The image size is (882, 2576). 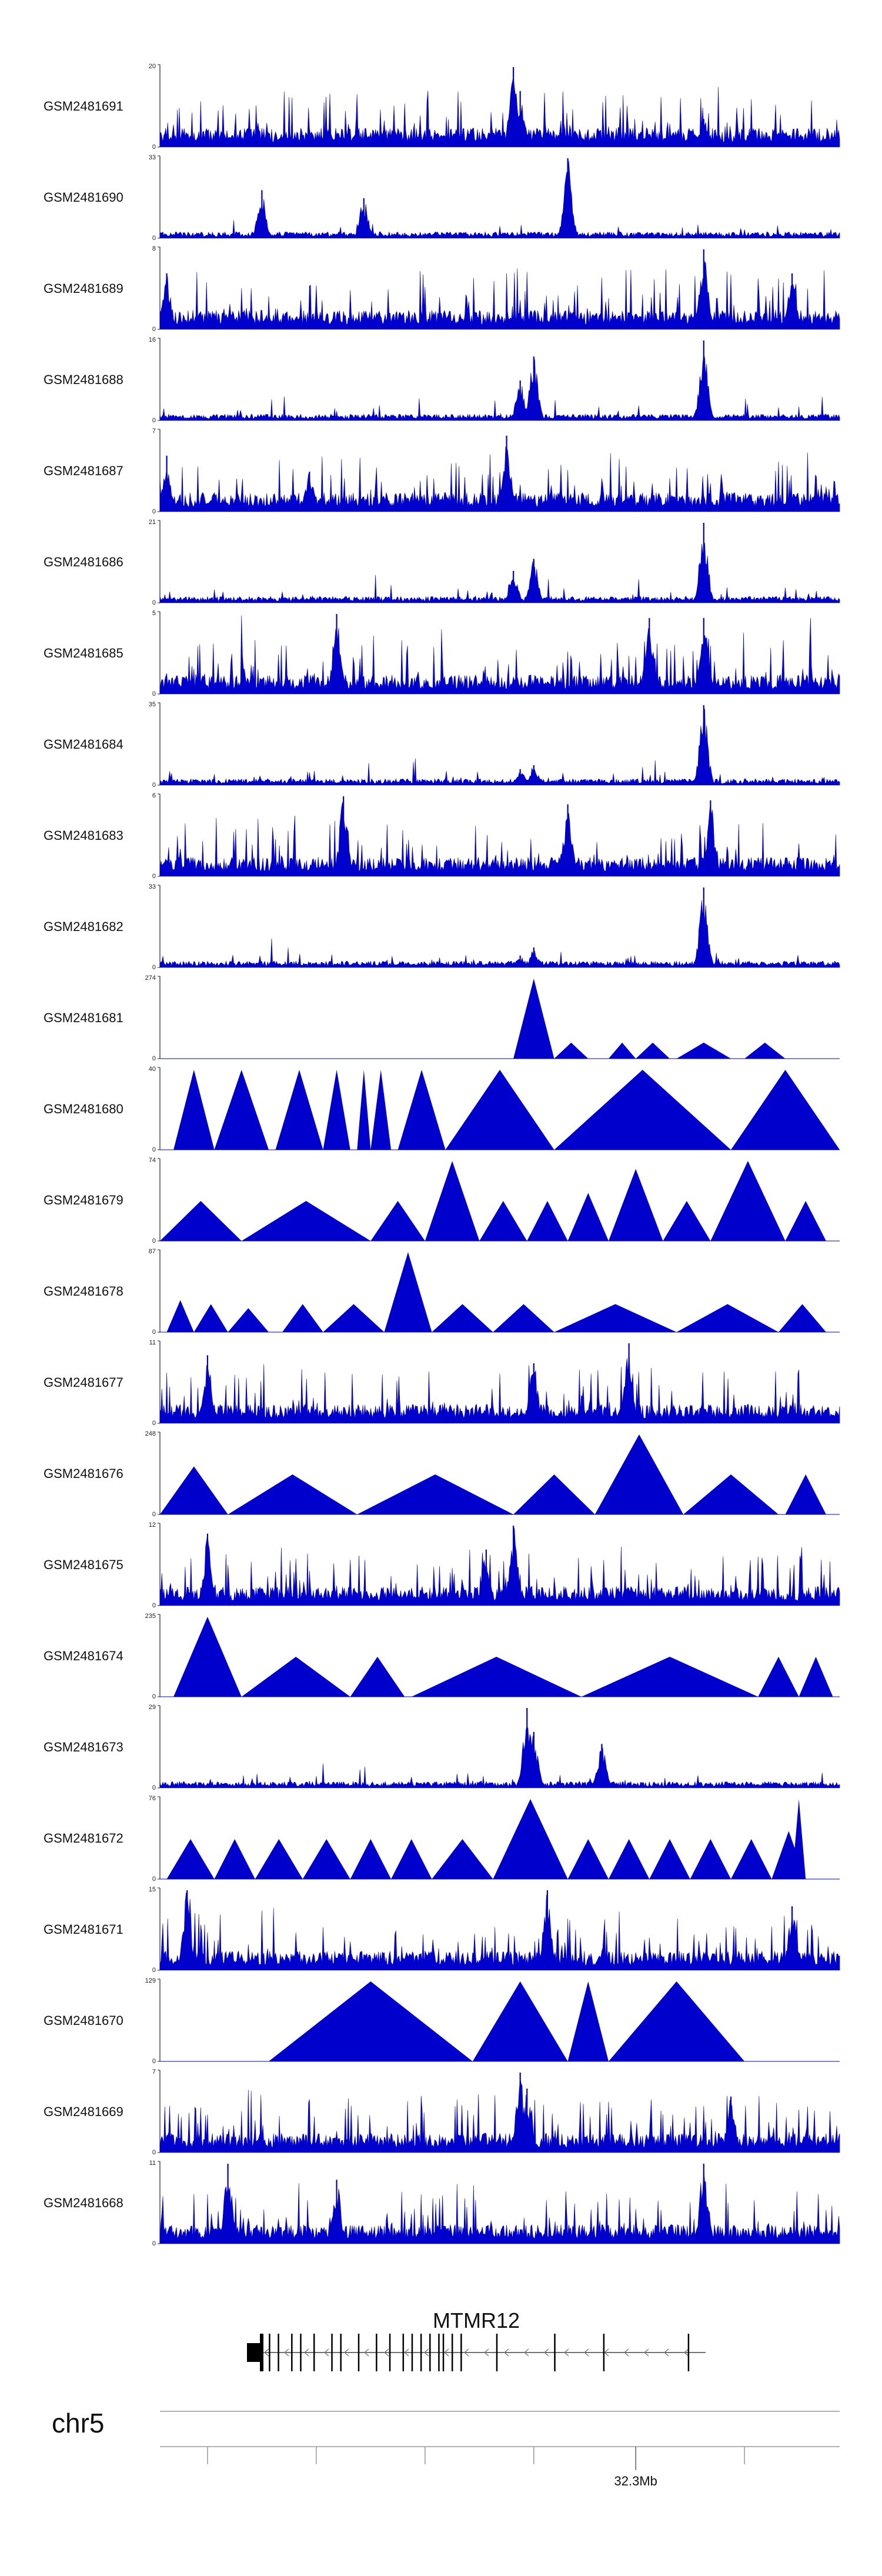 What do you see at coordinates (83, 1473) in the screenshot?
I see `track-label: GSM2481676` at bounding box center [83, 1473].